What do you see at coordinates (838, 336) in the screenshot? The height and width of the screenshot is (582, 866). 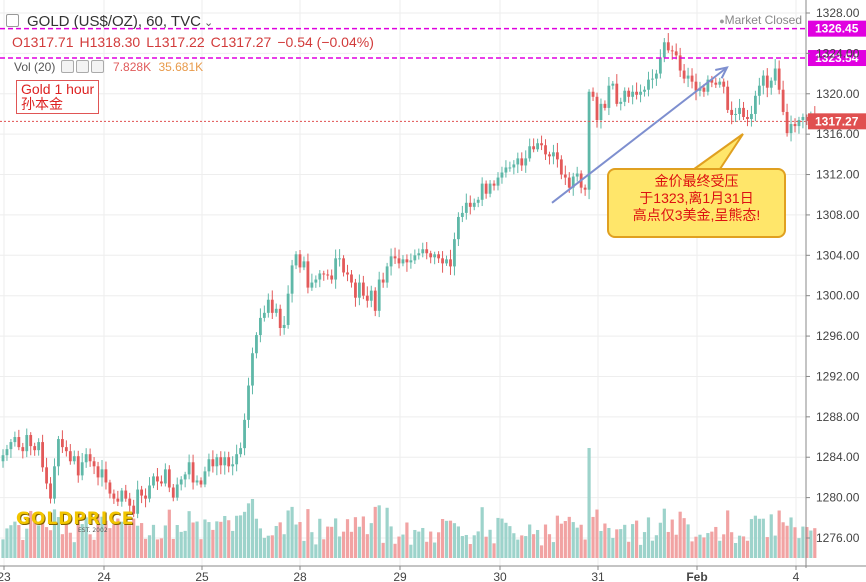 I see `price-tick-label: 1296.00` at bounding box center [838, 336].